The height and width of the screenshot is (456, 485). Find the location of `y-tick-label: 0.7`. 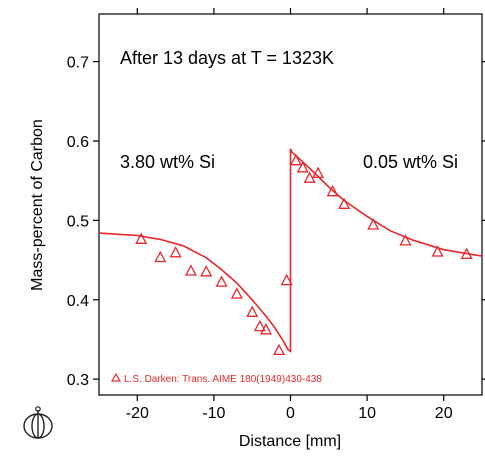

y-tick-label: 0.7 is located at coordinates (78, 63).